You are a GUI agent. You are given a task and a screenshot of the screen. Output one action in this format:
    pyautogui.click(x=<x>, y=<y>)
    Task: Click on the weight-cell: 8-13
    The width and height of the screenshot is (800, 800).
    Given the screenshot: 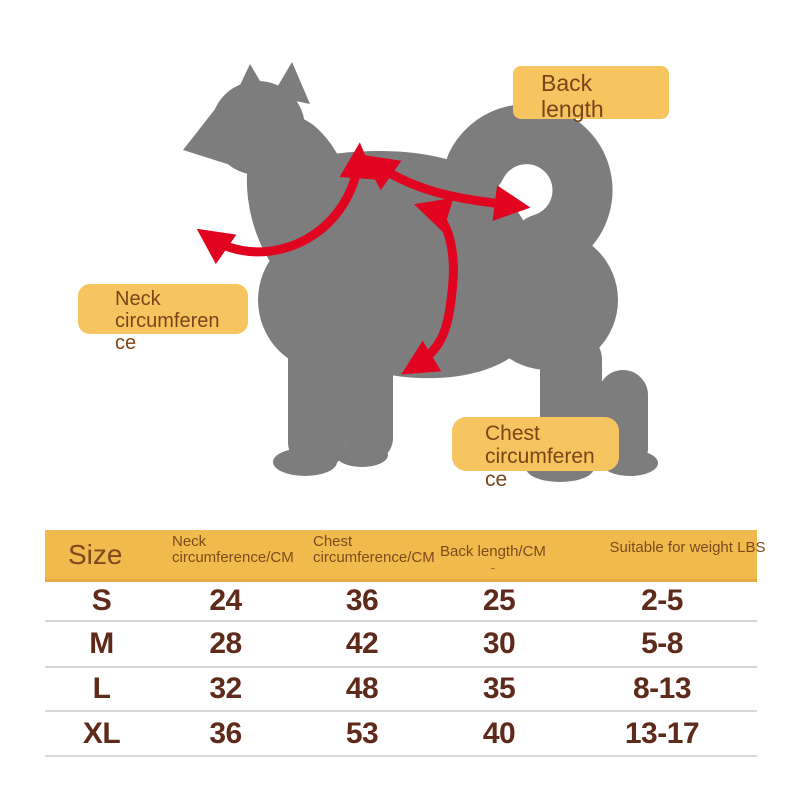 What is the action you would take?
    pyautogui.click(x=662, y=688)
    